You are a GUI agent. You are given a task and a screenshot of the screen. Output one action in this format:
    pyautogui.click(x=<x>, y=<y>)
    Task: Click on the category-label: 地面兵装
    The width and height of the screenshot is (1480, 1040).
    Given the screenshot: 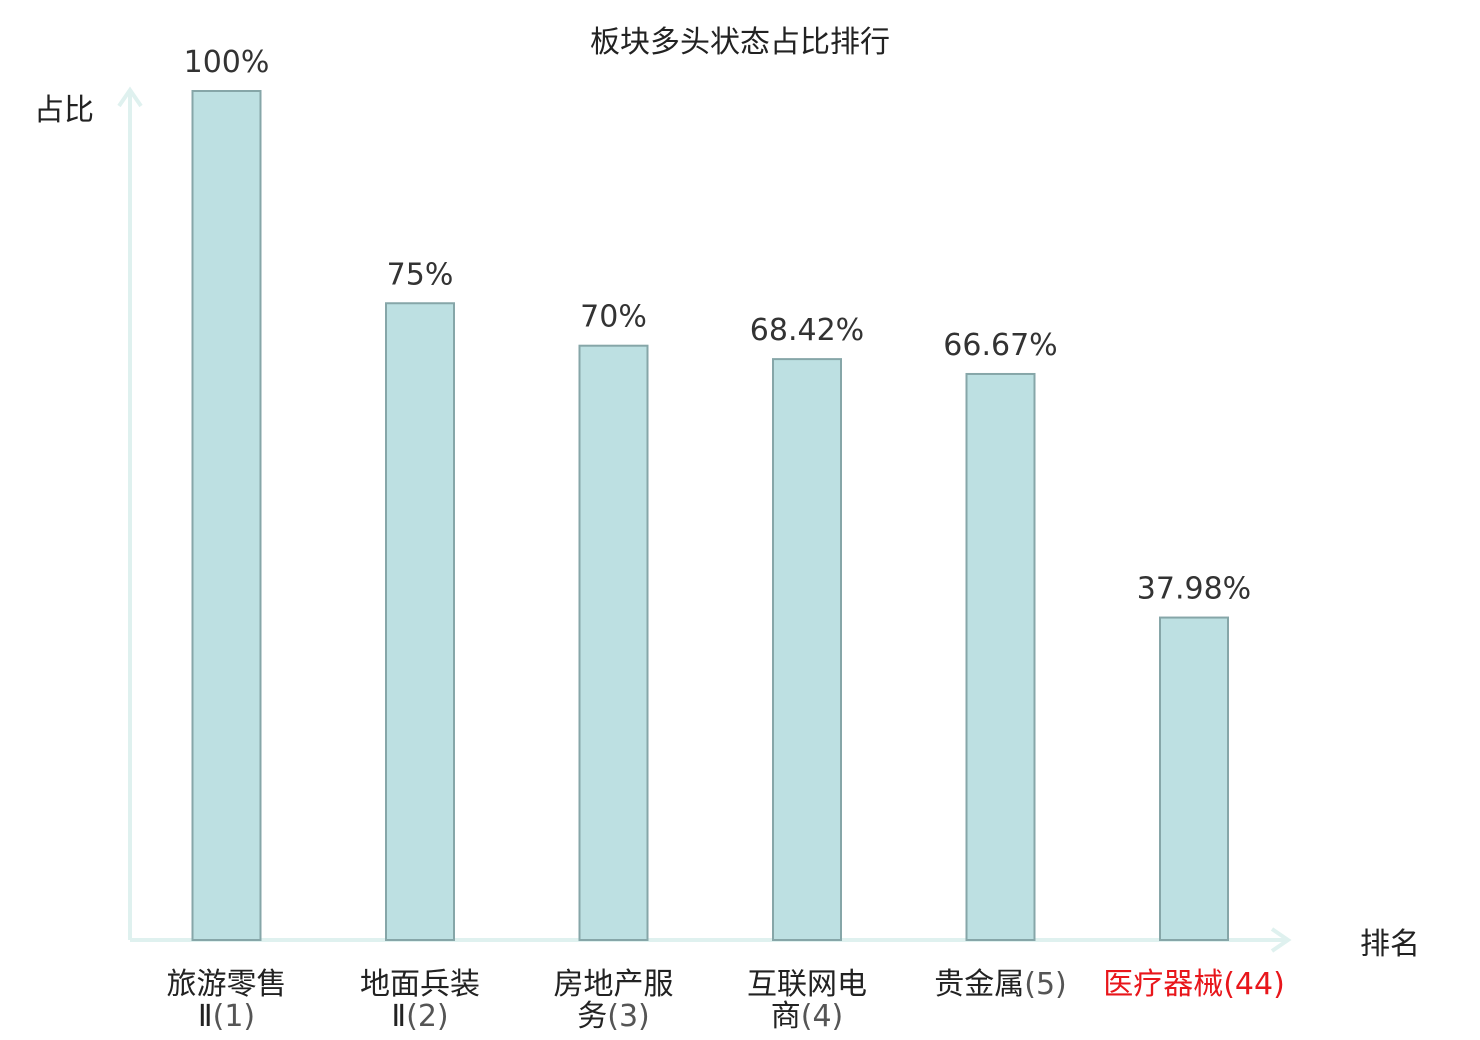 What is the action you would take?
    pyautogui.click(x=420, y=984)
    